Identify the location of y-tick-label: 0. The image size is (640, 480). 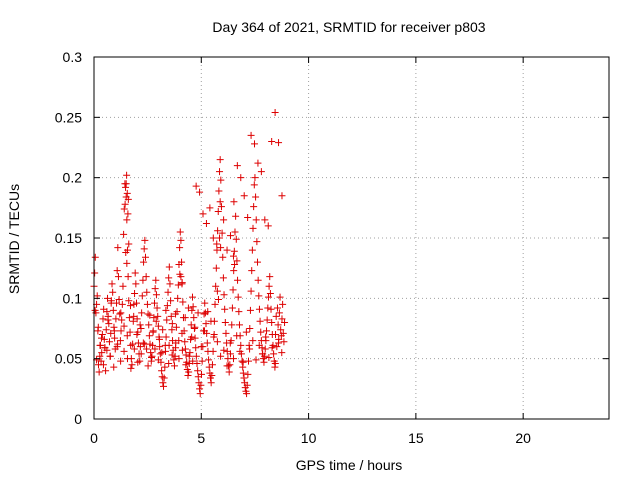
(78, 419).